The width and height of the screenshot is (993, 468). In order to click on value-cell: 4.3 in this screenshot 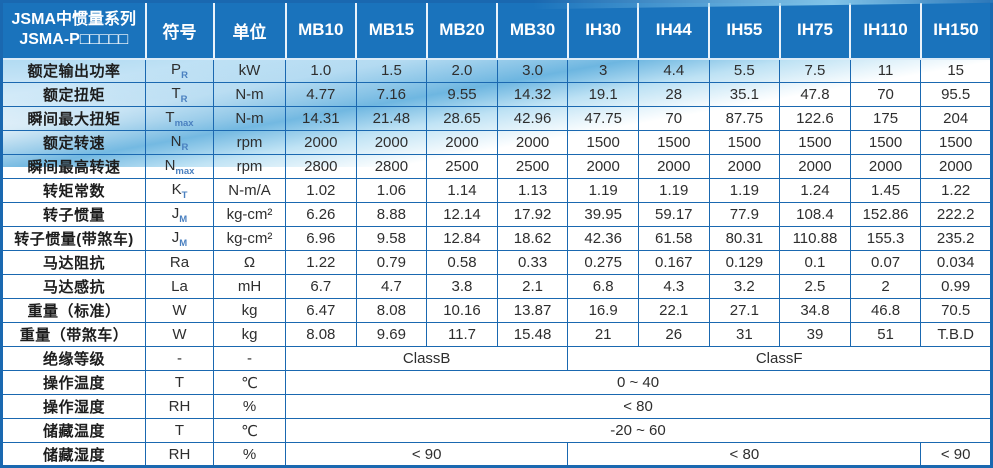, I will do `click(673, 286)`.